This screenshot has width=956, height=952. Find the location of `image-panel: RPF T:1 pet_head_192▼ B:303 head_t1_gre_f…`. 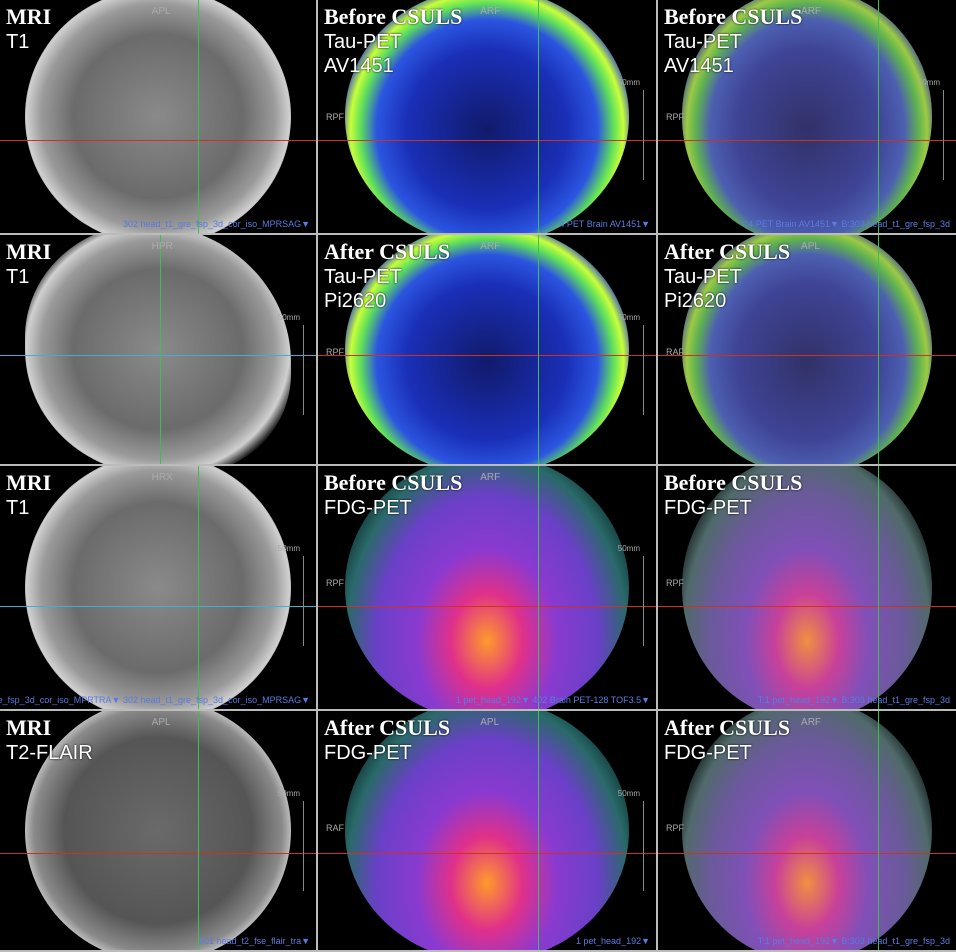

image-panel: RPF T:1 pet_head_192▼ B:303 head_t1_gre_f… is located at coordinates (807, 587).